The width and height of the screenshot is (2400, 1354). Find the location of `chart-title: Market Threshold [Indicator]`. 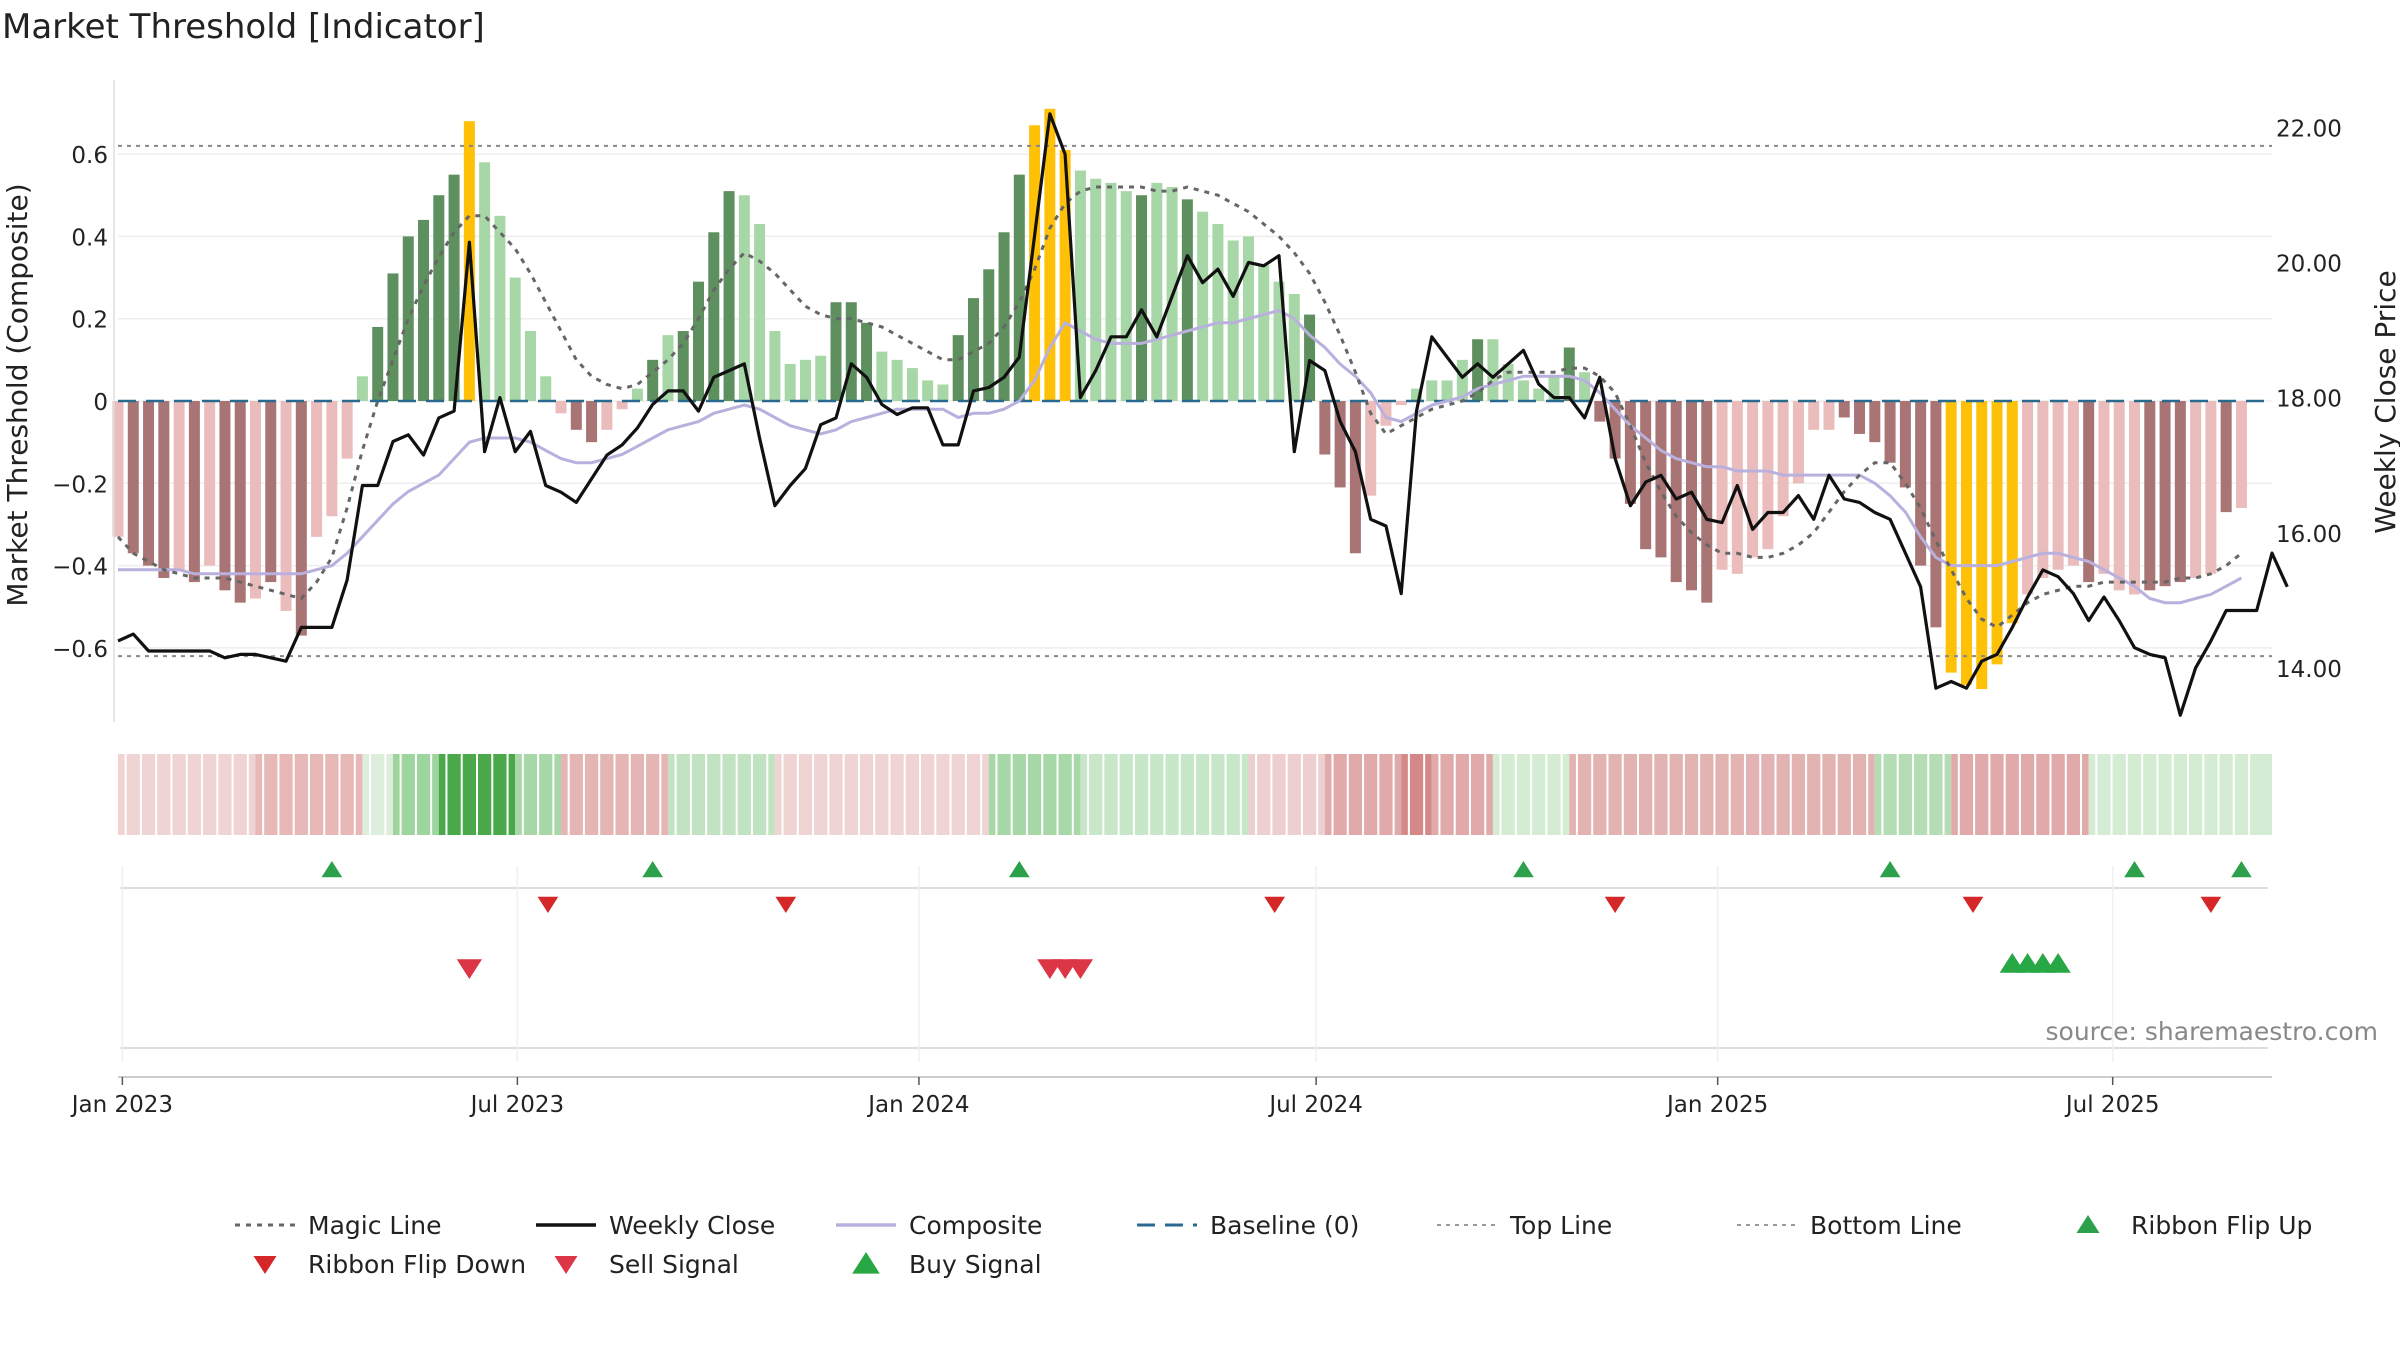

chart-title: Market Threshold [Indicator] is located at coordinates (243, 27).